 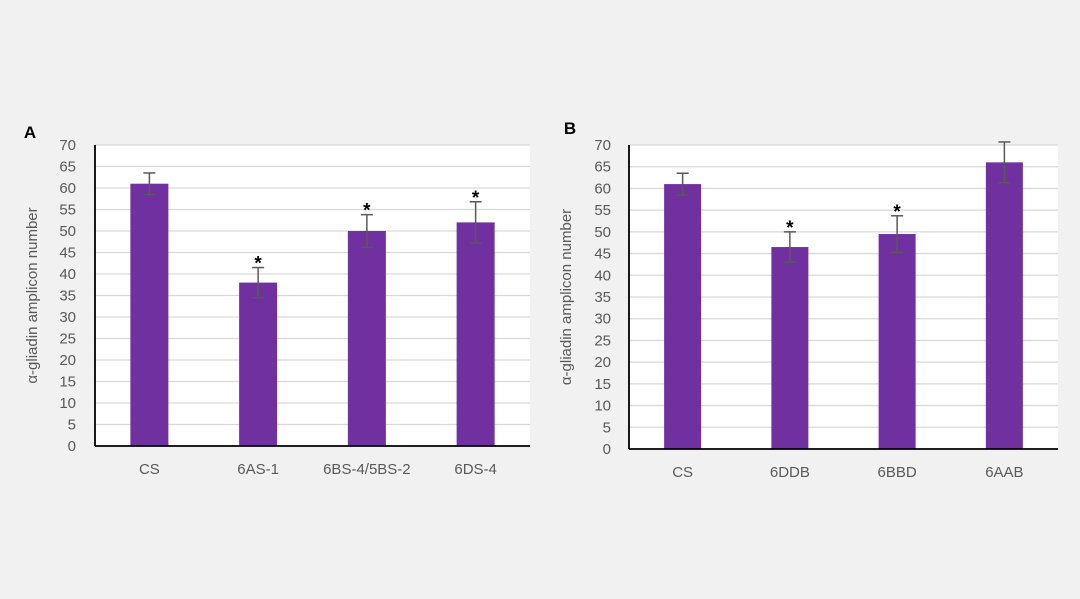 What do you see at coordinates (367, 469) in the screenshot?
I see `x-tick-label: 6BS-4/5BS-2` at bounding box center [367, 469].